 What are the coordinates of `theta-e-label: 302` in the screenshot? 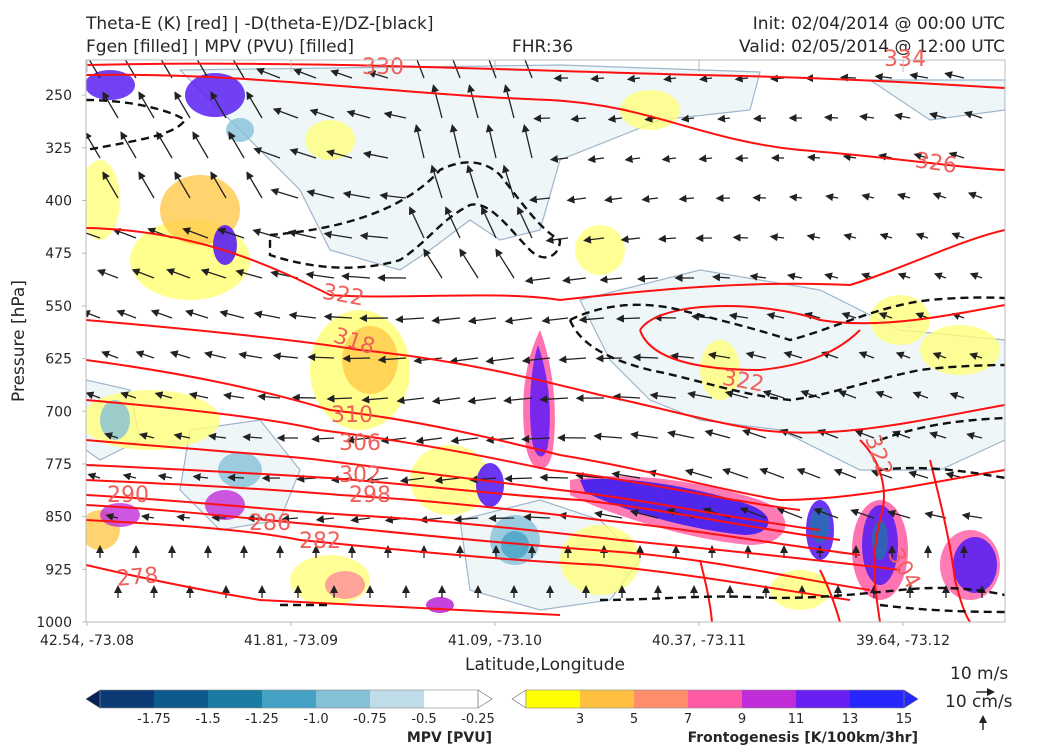 It's located at (360, 475).